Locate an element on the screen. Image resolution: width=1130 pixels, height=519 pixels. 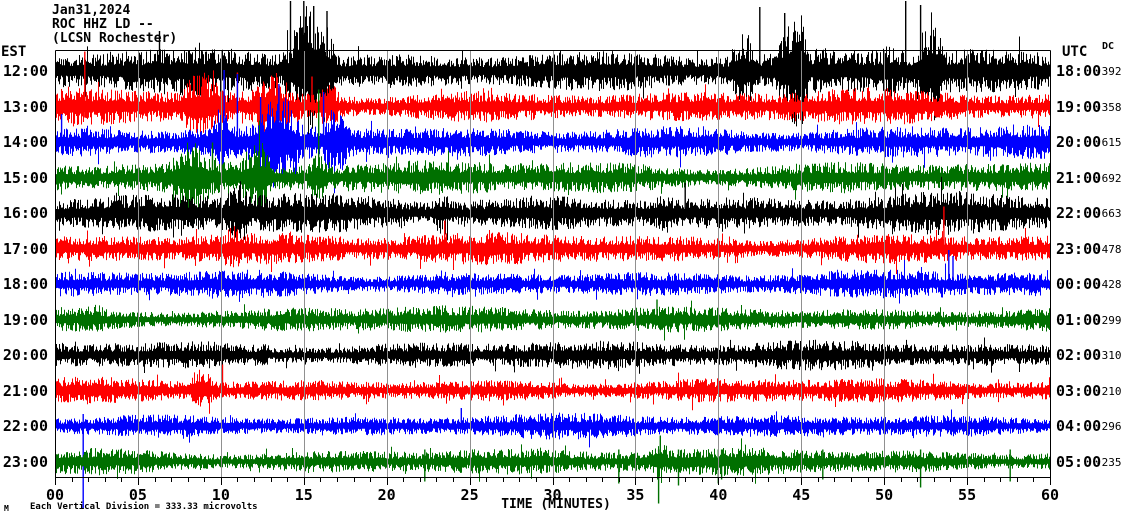
right-timezone-label: UTC is located at coordinates (1075, 52).